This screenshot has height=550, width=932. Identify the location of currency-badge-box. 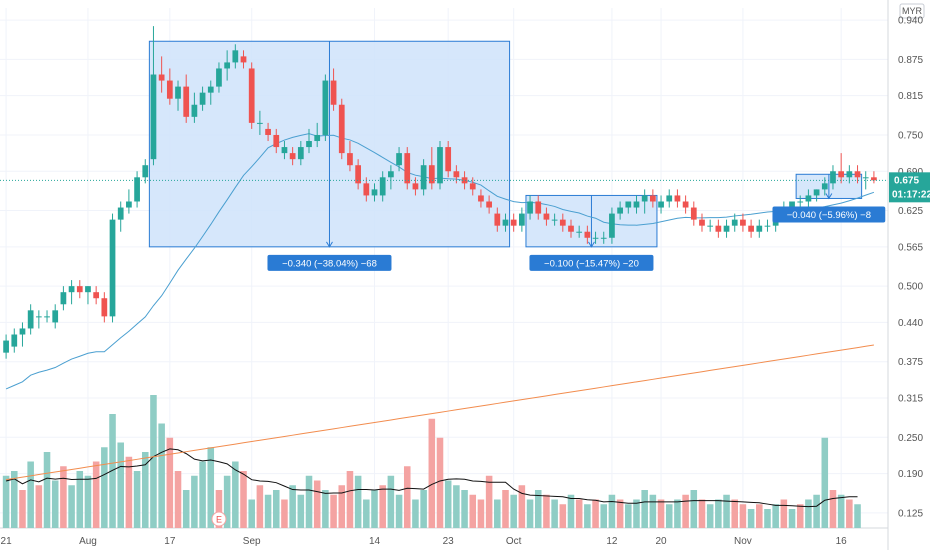
(912, 11).